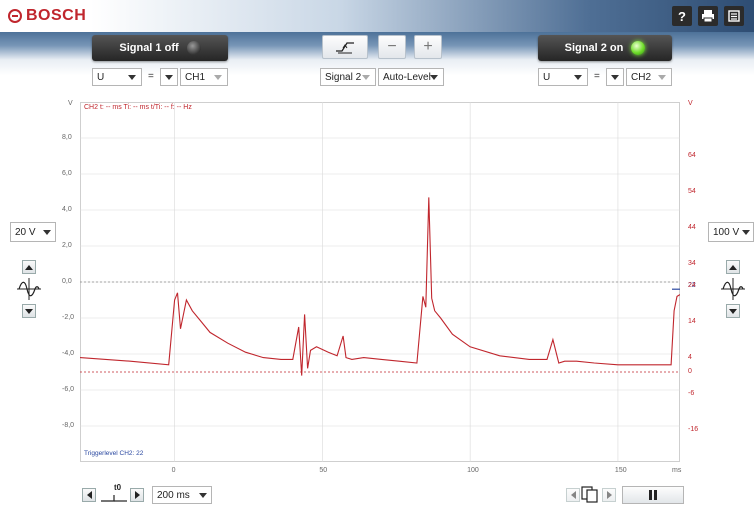 This screenshot has width=754, height=506. I want to click on left-axis-tick-label: -2,0, so click(68, 317).